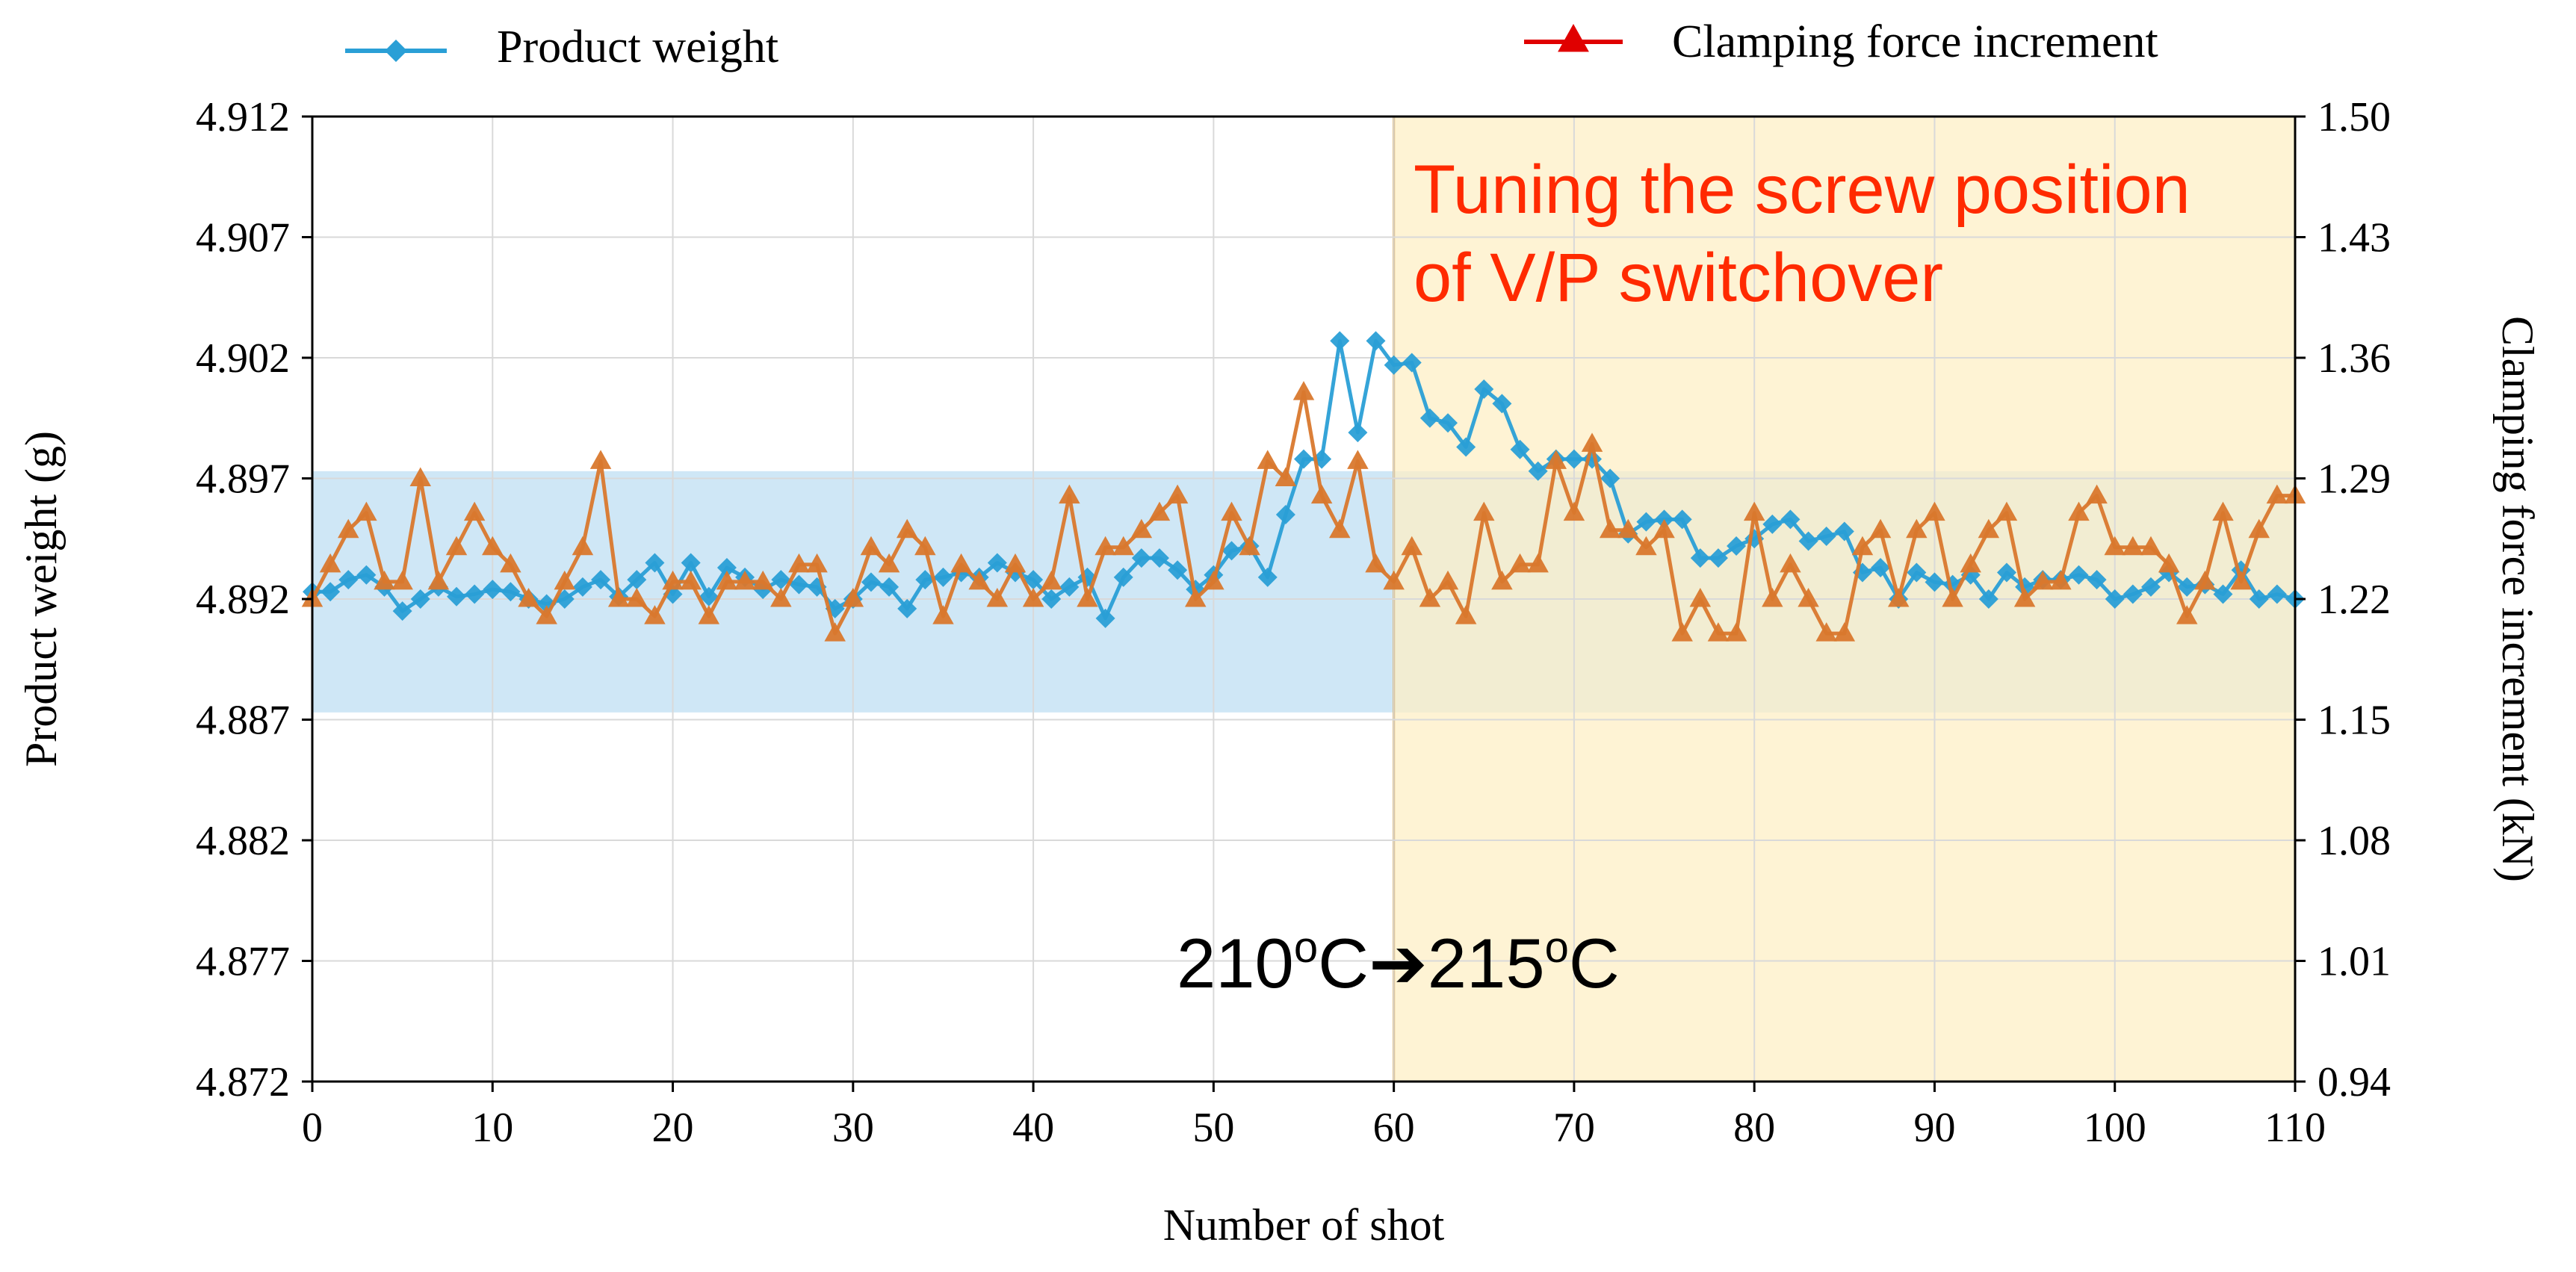 Image resolution: width=2576 pixels, height=1272 pixels. I want to click on x-tick-label: 70, so click(1574, 1128).